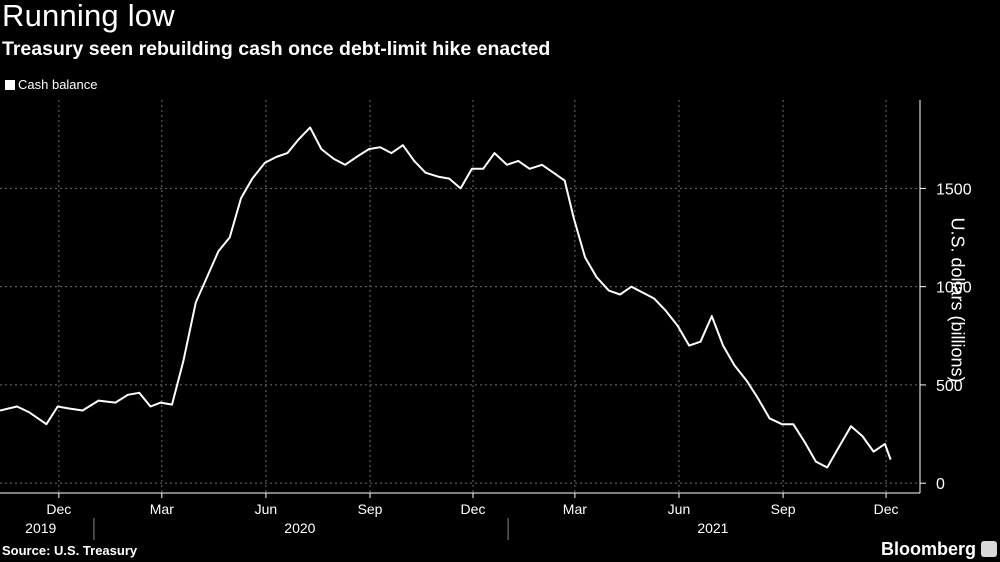 Image resolution: width=1000 pixels, height=562 pixels. I want to click on legend-label: Cash balance, so click(58, 84).